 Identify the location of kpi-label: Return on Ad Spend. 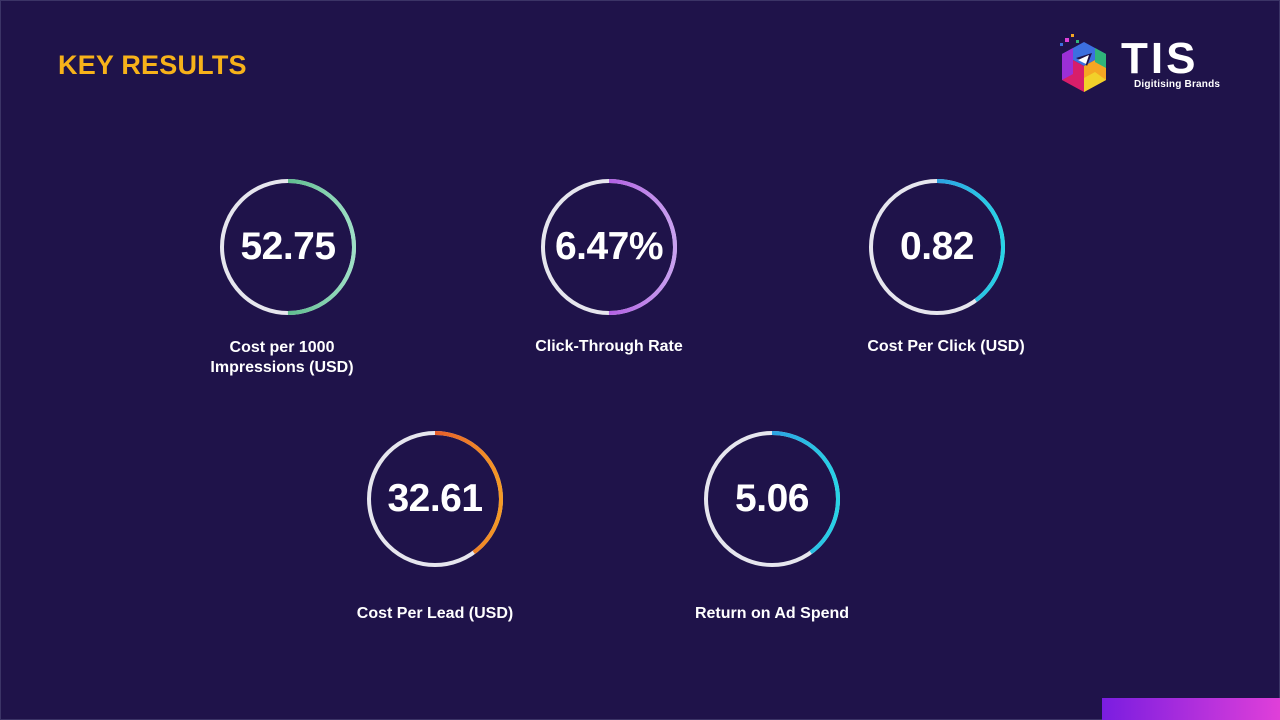
(772, 614).